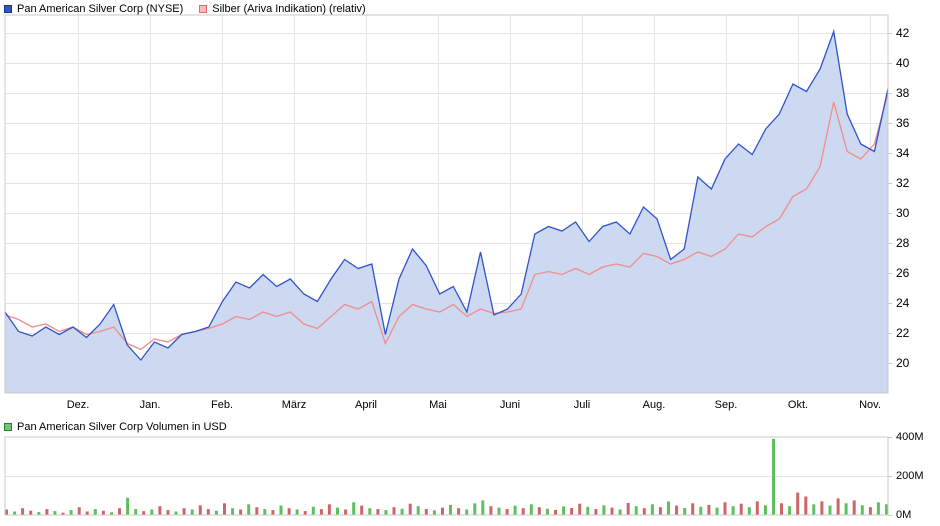 The image size is (940, 526). What do you see at coordinates (903, 363) in the screenshot?
I see `price-axis-label-20: 20` at bounding box center [903, 363].